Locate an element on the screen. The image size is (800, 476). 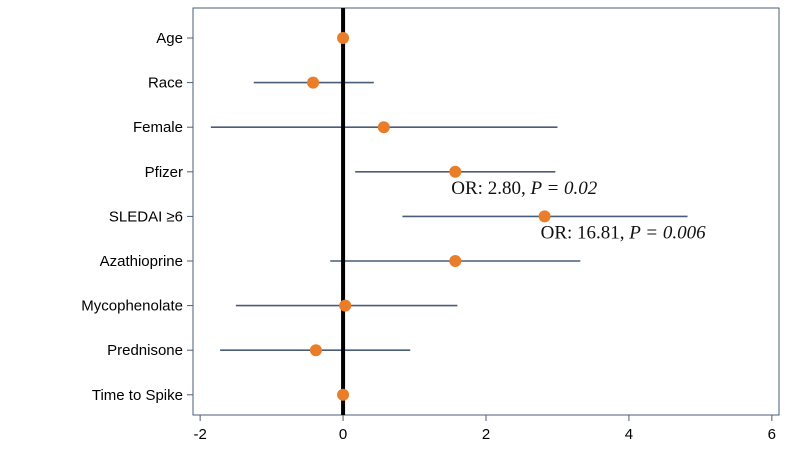
category-label: Prednisone is located at coordinates (145, 350).